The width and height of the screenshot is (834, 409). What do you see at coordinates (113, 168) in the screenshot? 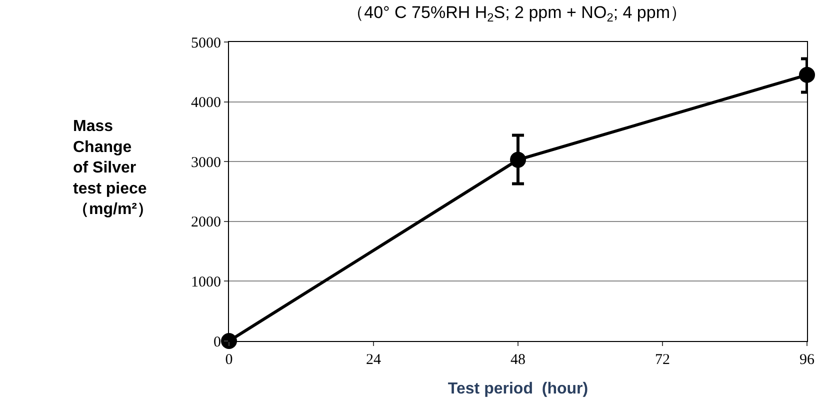
I see `y-axis-title: Mass Change of Silver test piece （mg/m²）` at bounding box center [113, 168].